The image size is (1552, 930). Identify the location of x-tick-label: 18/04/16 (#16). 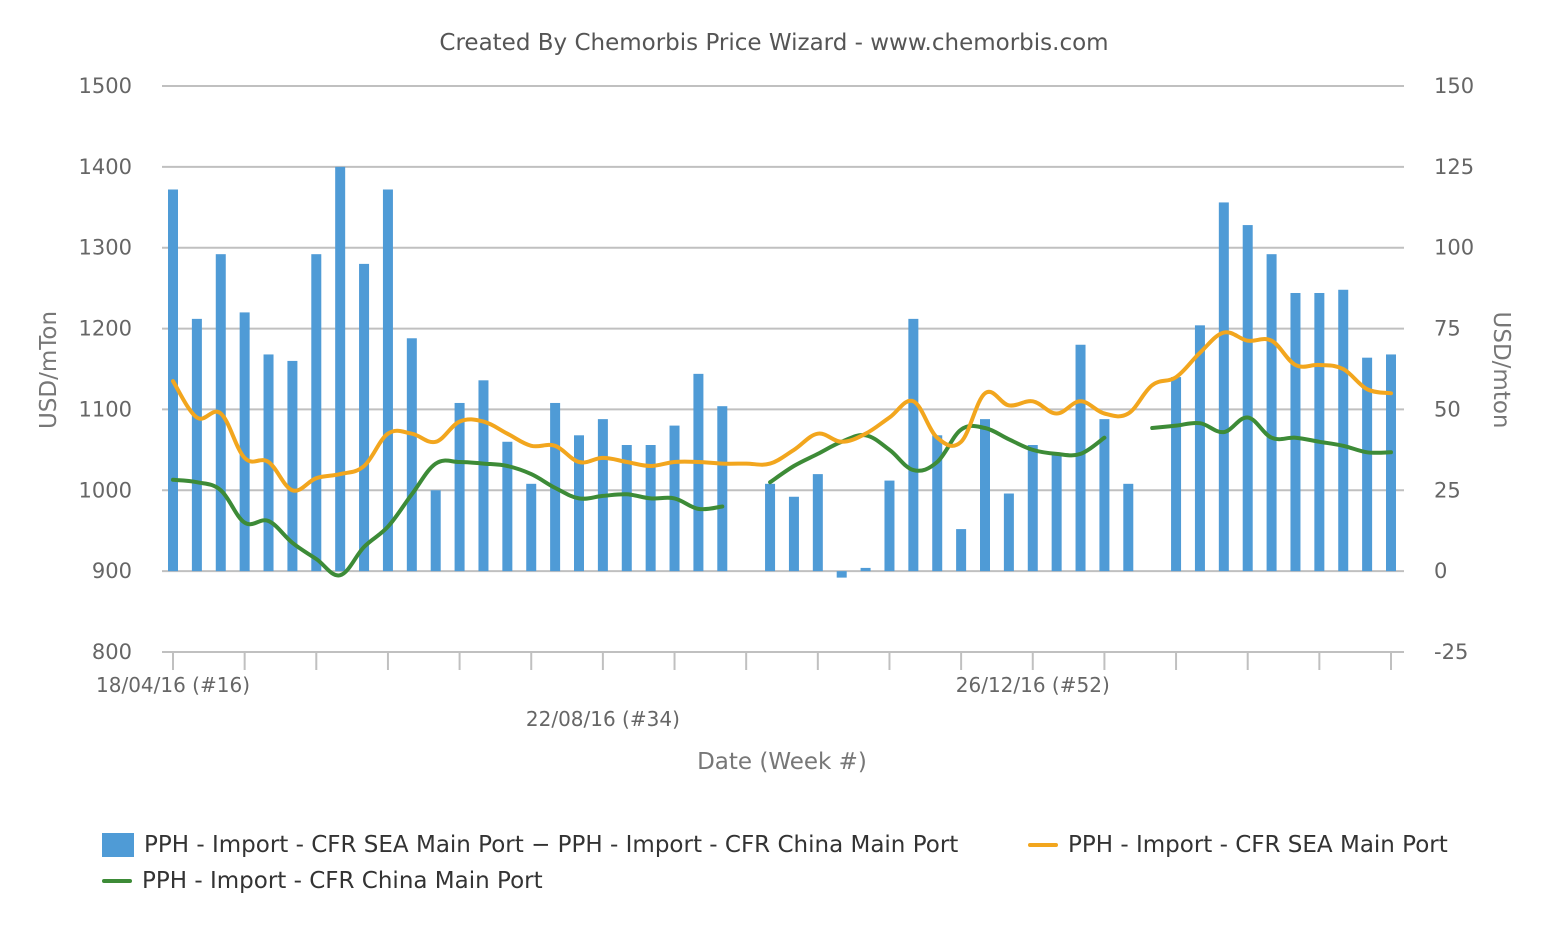
(173, 685).